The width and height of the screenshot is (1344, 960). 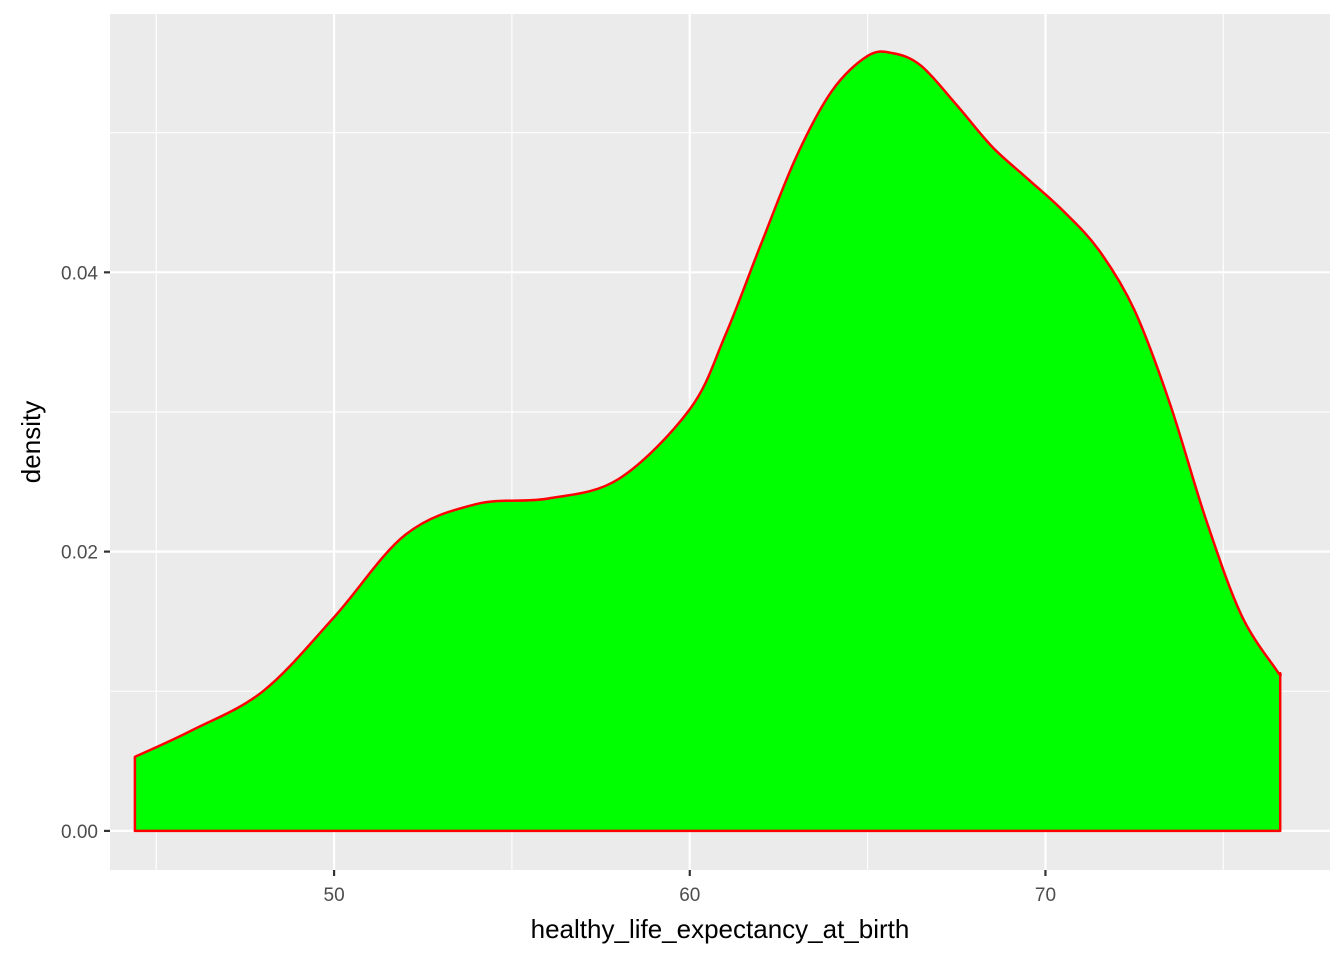 I want to click on y-tick-label: 0.04, so click(x=79, y=273).